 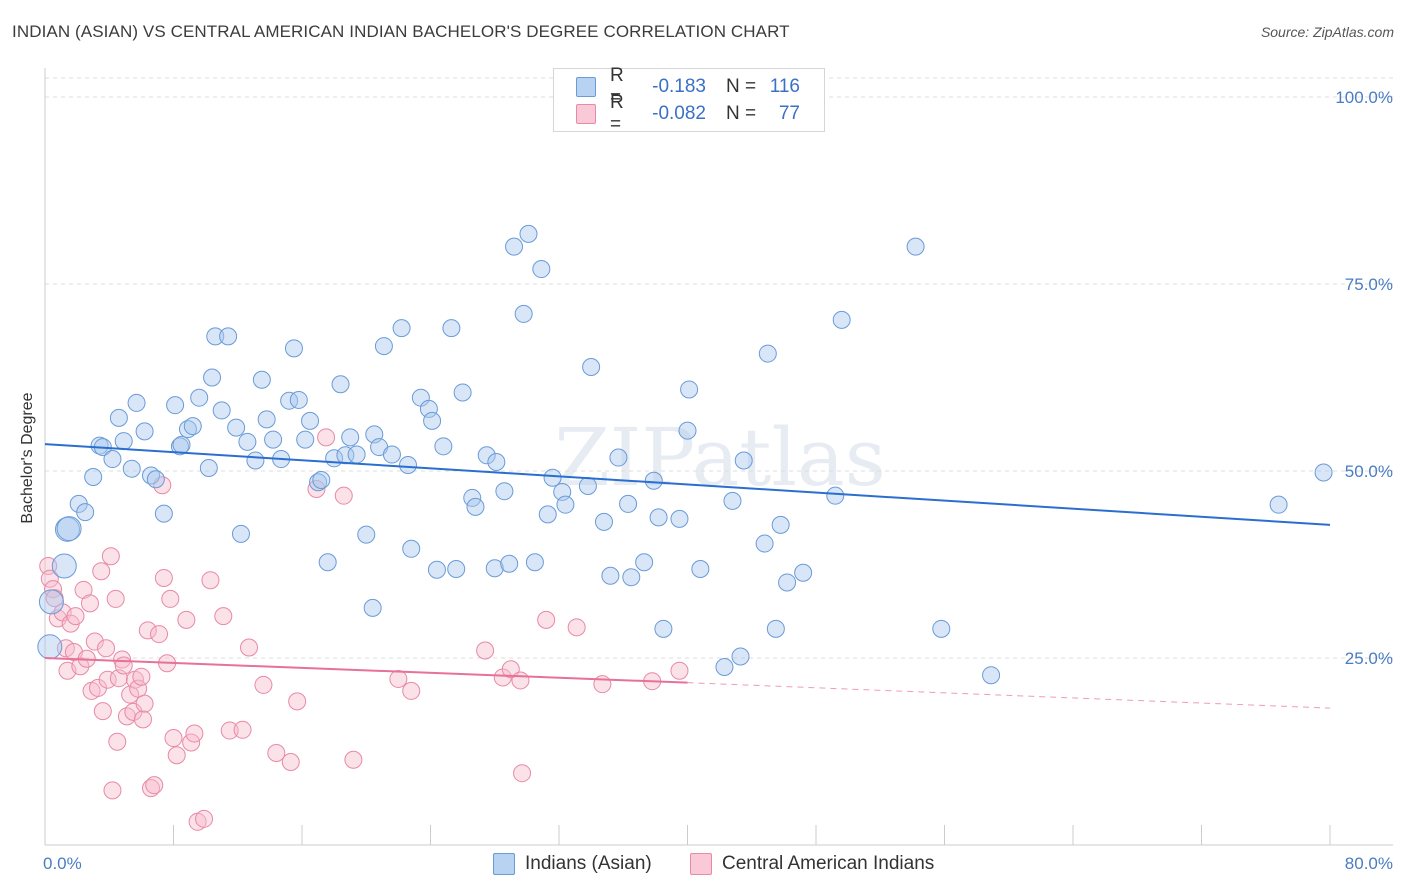 I want to click on legend-label-indians-asian: Indians (Asian), so click(x=588, y=863).